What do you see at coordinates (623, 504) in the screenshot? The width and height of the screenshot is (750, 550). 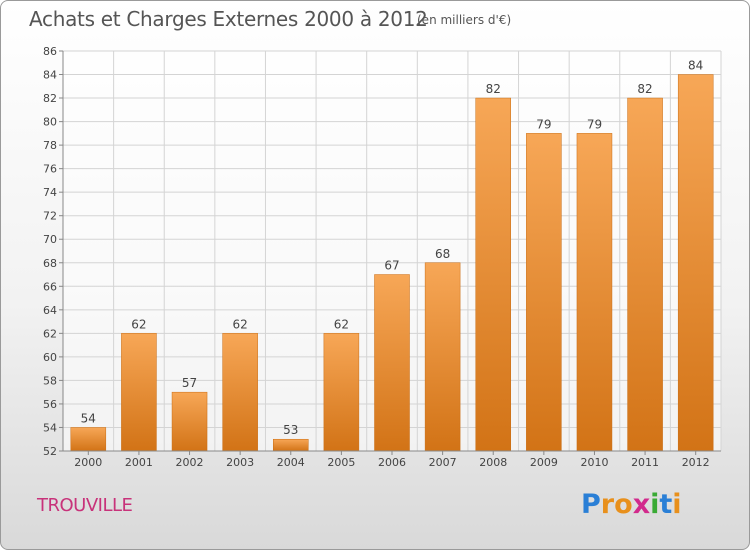 I see `logo-letter: o` at bounding box center [623, 504].